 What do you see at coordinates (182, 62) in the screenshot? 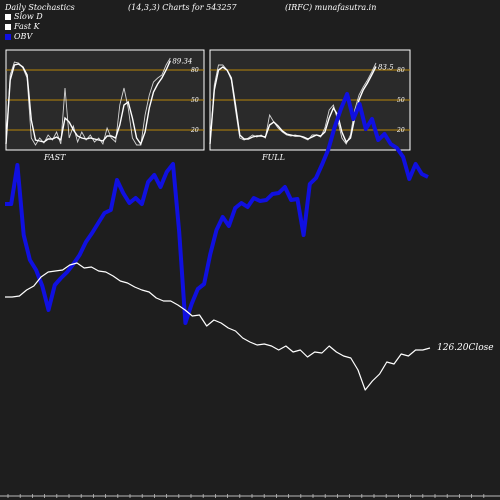
I see `fast-last-value-label: 89.34` at bounding box center [182, 62].